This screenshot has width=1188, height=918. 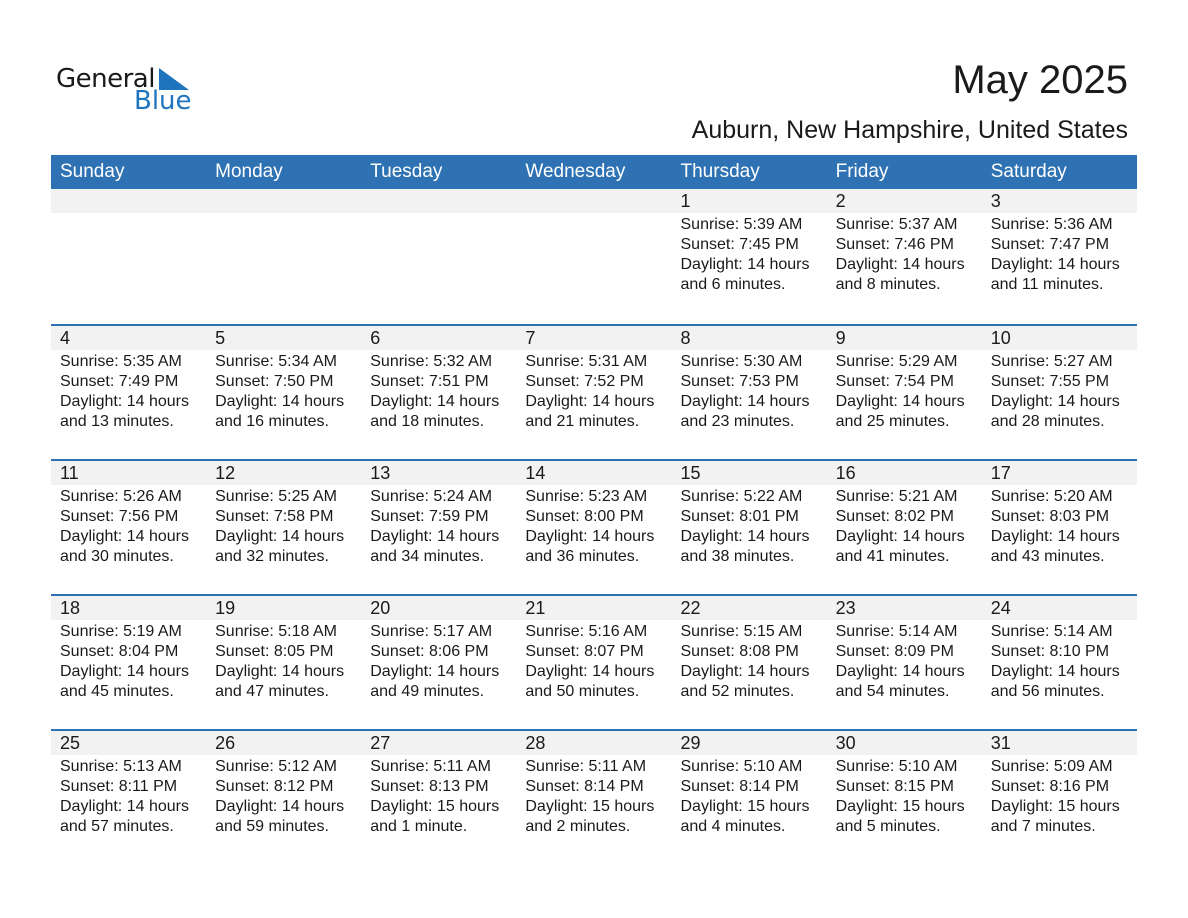 What do you see at coordinates (1050, 244) in the screenshot?
I see `sunset-text: Sunset: 7:47 PM` at bounding box center [1050, 244].